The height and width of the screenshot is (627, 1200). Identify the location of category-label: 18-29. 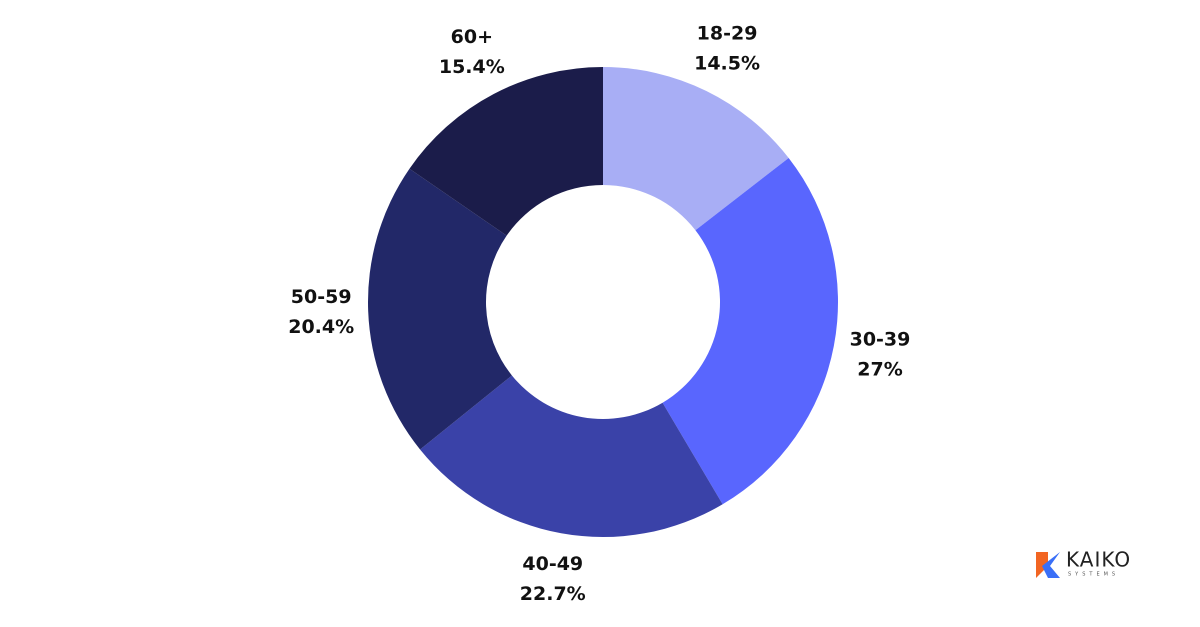
(727, 33).